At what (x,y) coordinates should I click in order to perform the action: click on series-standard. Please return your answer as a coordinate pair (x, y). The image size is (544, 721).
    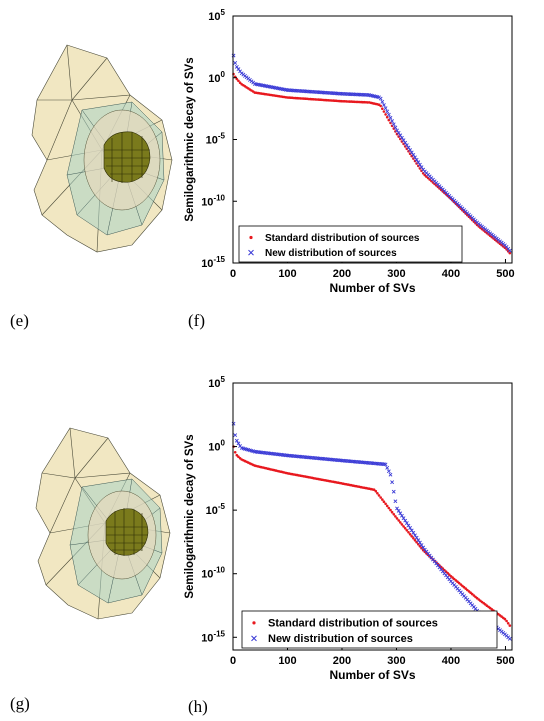
    Looking at the image, I should click on (372, 536).